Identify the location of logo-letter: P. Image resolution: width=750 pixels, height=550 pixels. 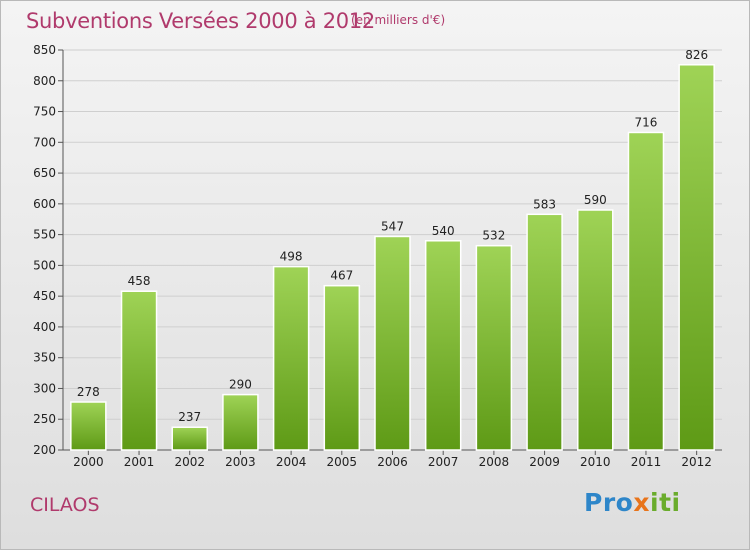
(593, 502).